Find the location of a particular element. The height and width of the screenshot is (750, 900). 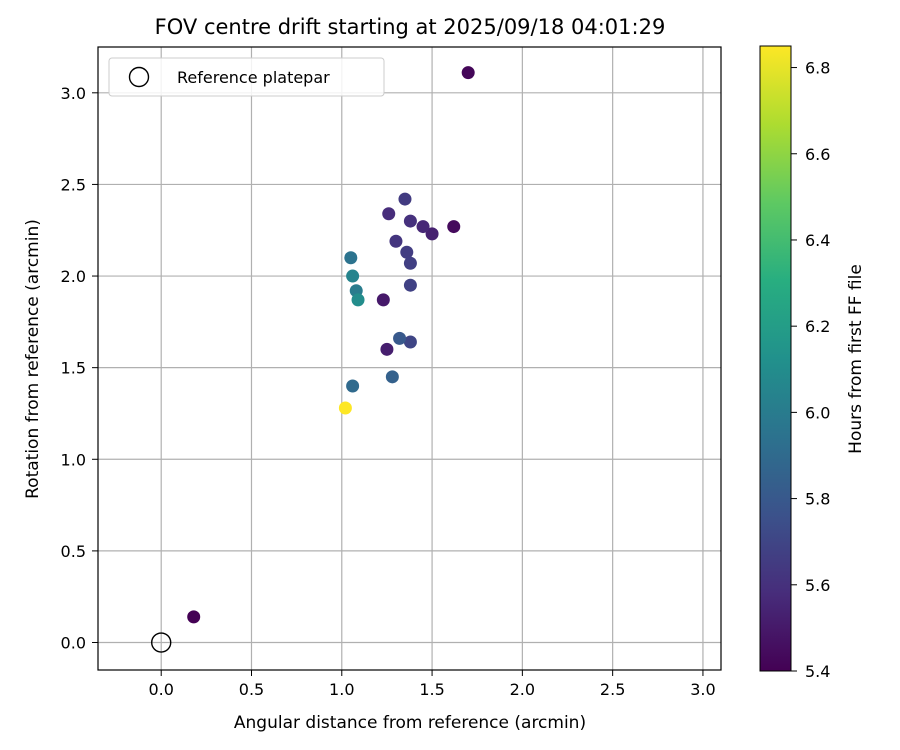

x-tick-label: 3.0 is located at coordinates (702, 689).